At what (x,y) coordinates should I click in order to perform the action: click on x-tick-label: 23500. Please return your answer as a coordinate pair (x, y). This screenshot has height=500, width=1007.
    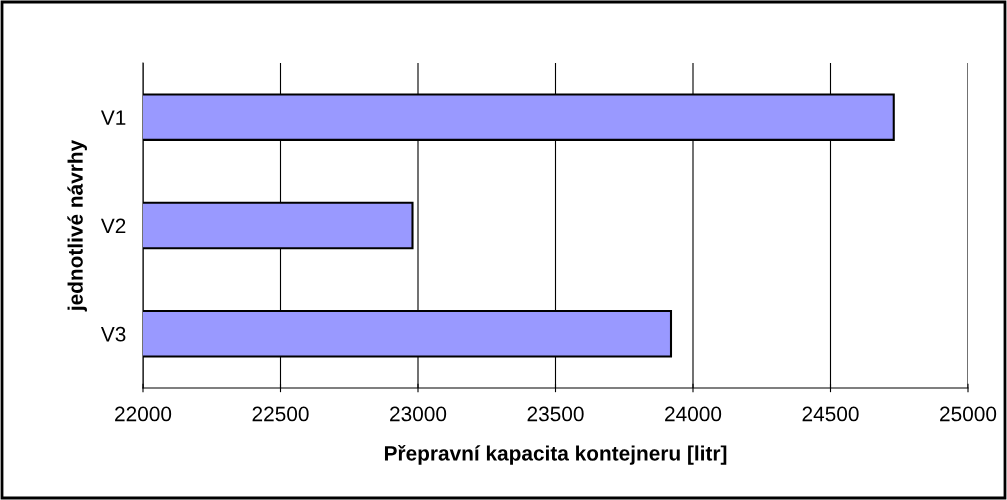
    Looking at the image, I should click on (555, 414).